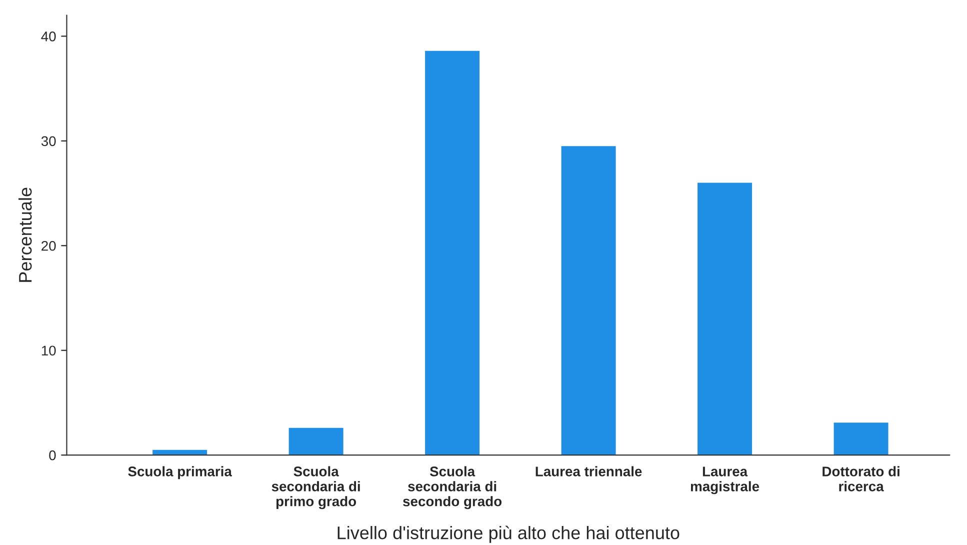  What do you see at coordinates (48, 37) in the screenshot?
I see `y-tick-label: 40` at bounding box center [48, 37].